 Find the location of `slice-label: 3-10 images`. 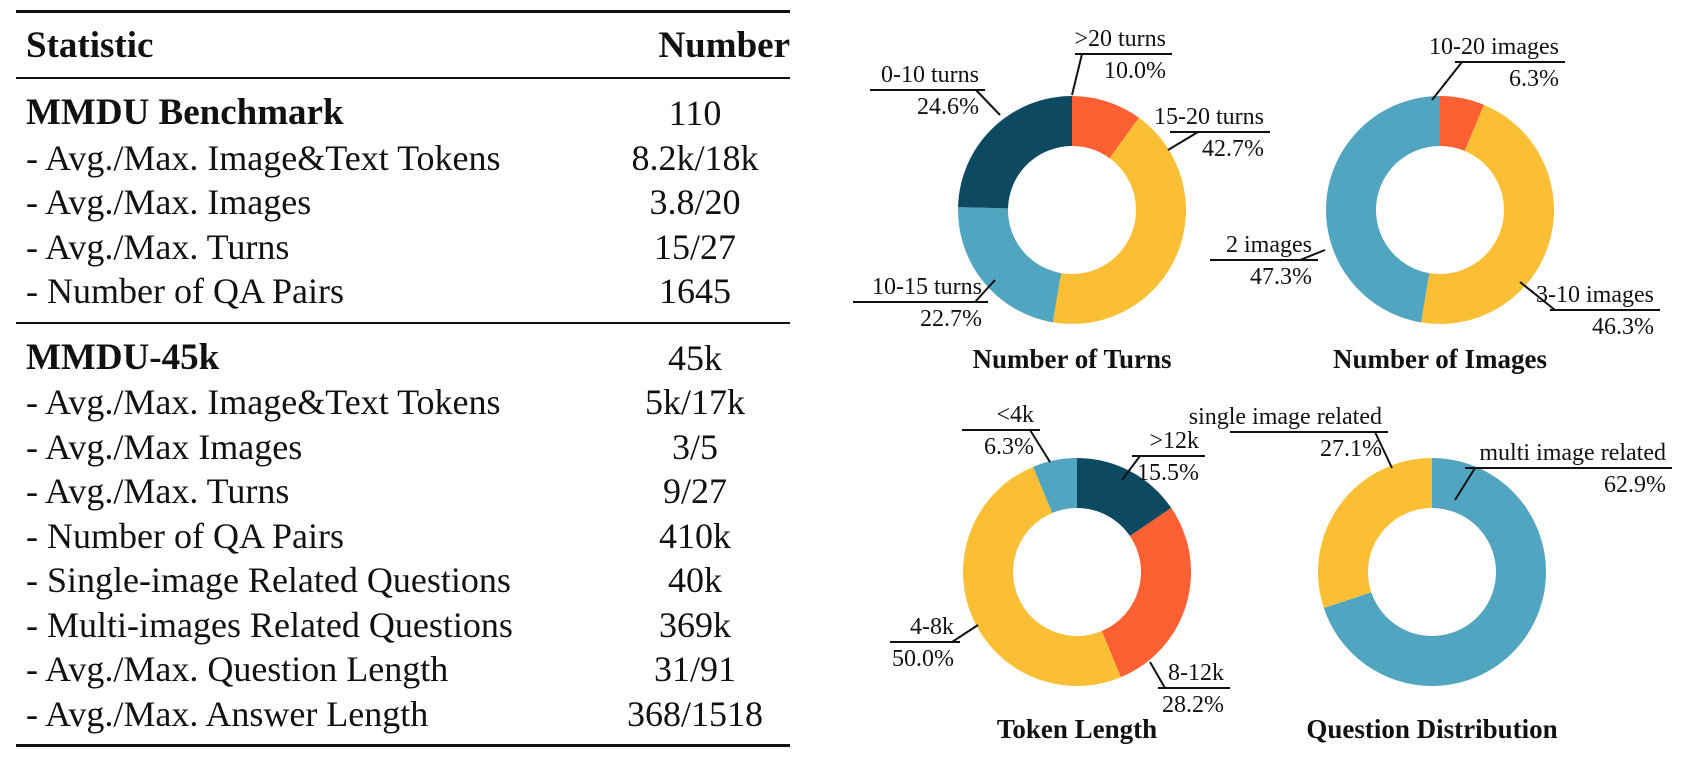

slice-label: 3-10 images is located at coordinates (1595, 295).